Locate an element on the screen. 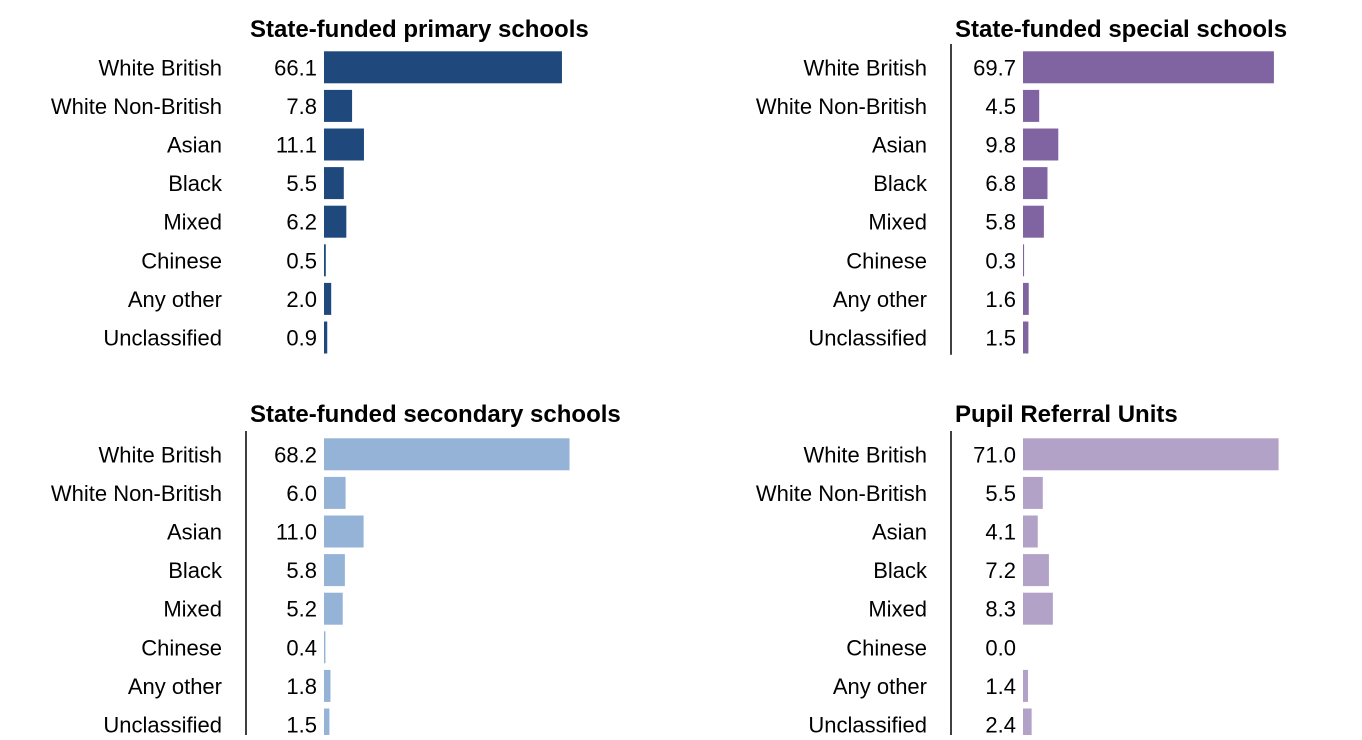 Image resolution: width=1362 pixels, height=740 pixels. chart-title: State-funded primary schools is located at coordinates (419, 29).